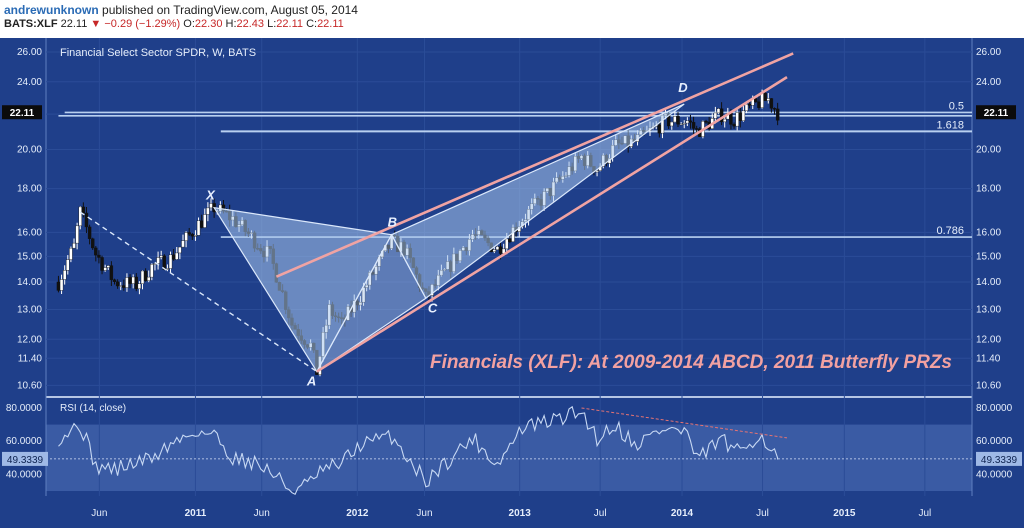 This screenshot has width=1024, height=528. What do you see at coordinates (988, 189) in the screenshot?
I see `price-tick-right: 18.00` at bounding box center [988, 189].